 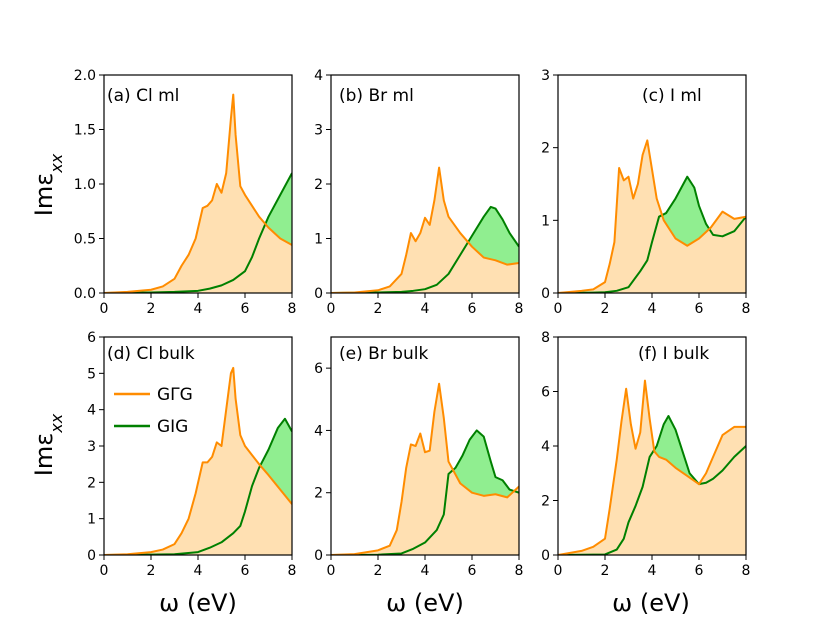 What do you see at coordinates (153, 411) in the screenshot?
I see `legend: GΓG GIG` at bounding box center [153, 411].